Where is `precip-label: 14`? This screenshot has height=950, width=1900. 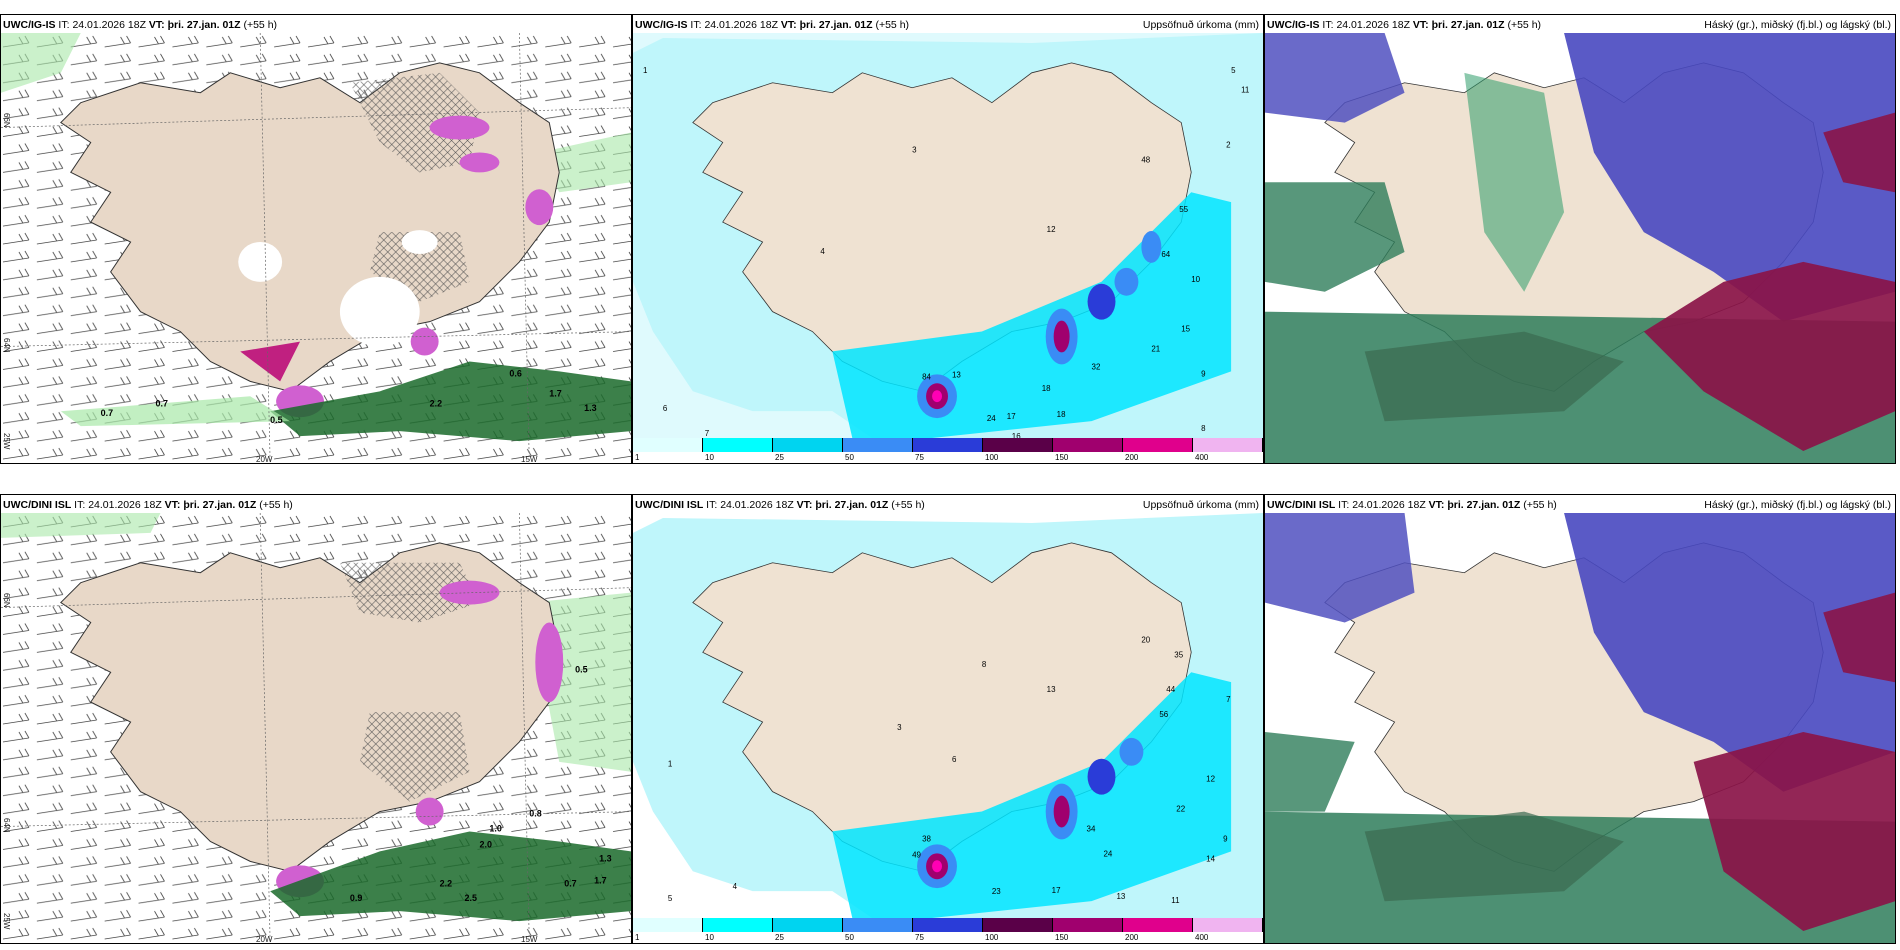 precip-label: 14 is located at coordinates (1210, 858).